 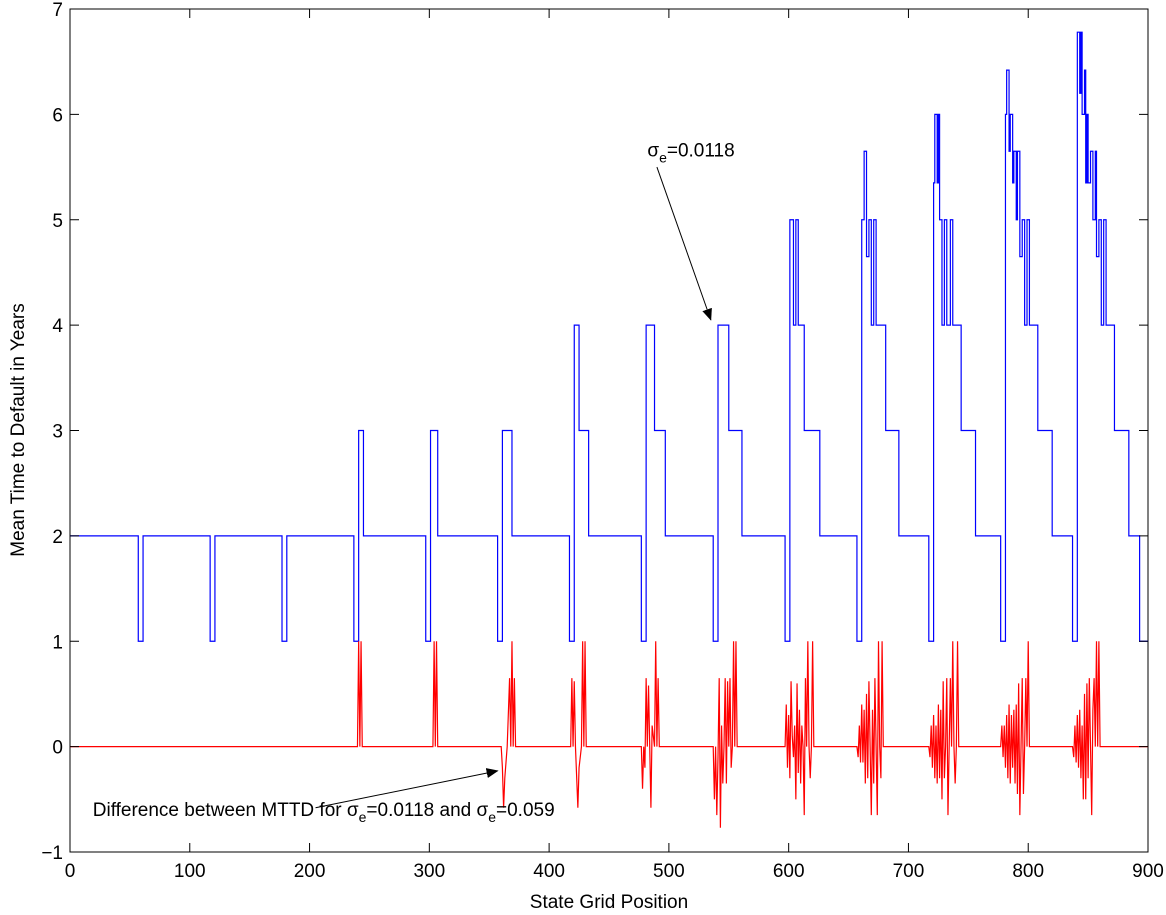 I want to click on sigma-annotation-arrow, so click(x=684, y=243).